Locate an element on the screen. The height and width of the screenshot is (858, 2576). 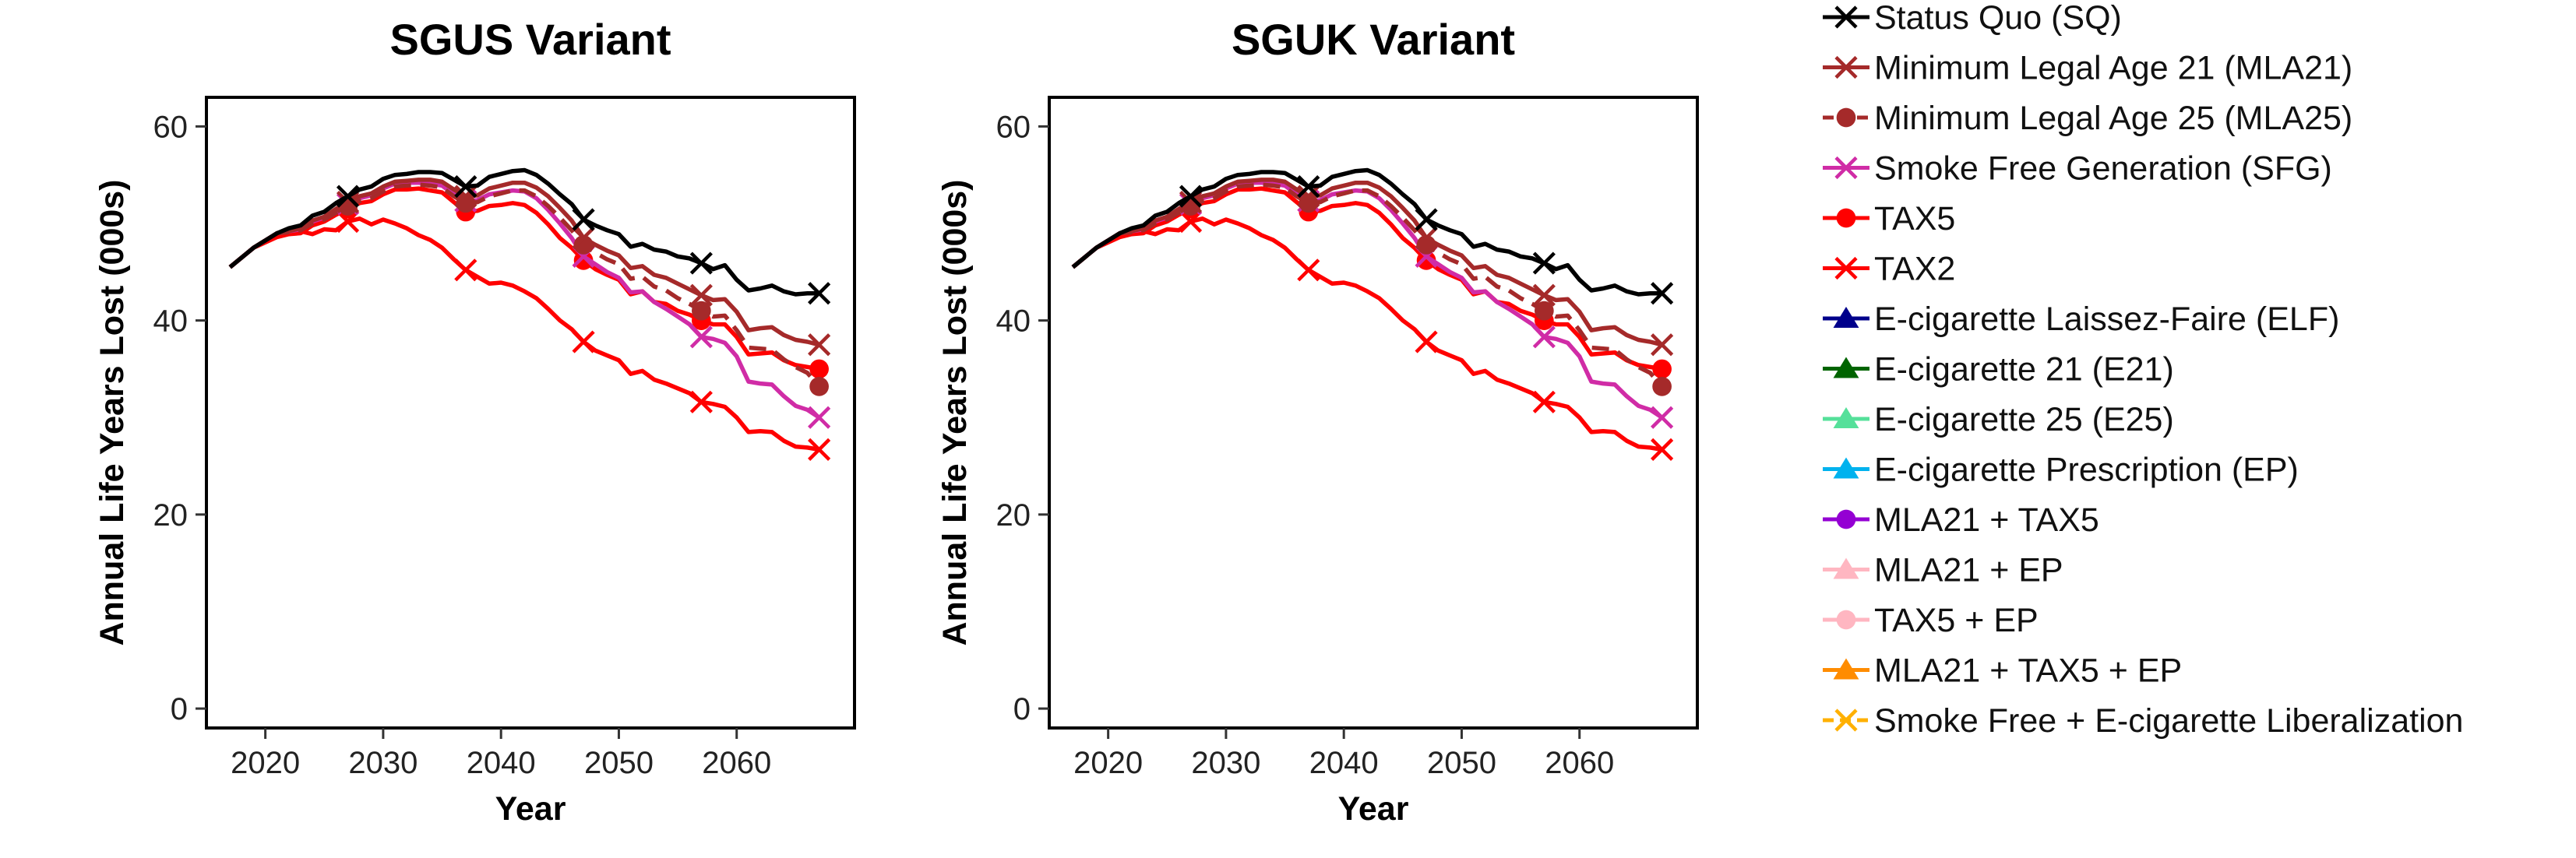
legend-item-tax5: TAX5 is located at coordinates (1889, 218).